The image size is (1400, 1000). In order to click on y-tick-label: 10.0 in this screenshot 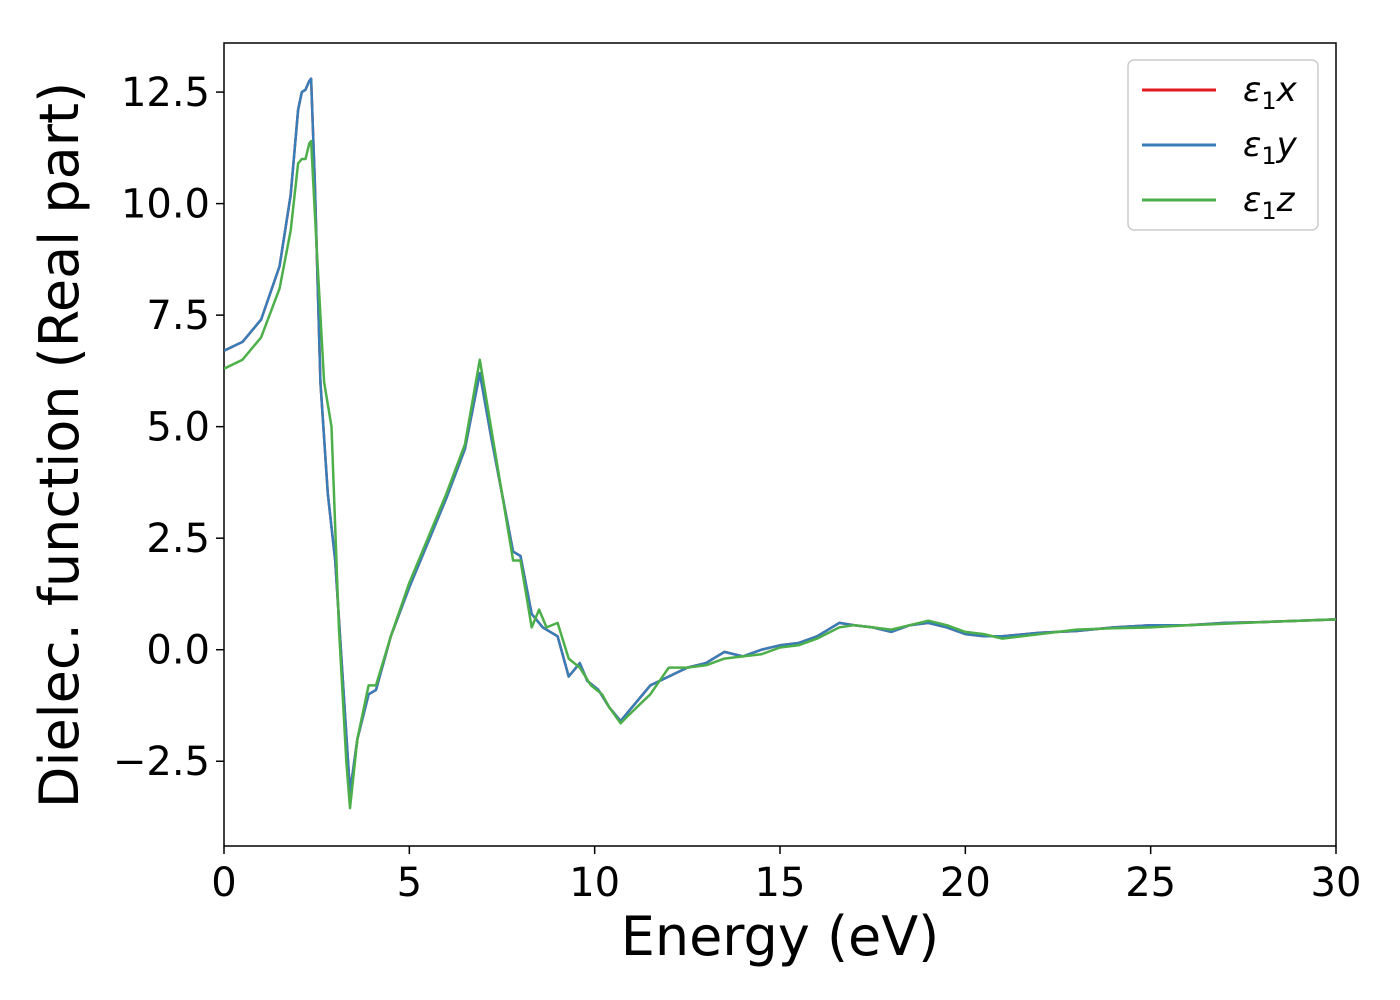, I will do `click(165, 205)`.